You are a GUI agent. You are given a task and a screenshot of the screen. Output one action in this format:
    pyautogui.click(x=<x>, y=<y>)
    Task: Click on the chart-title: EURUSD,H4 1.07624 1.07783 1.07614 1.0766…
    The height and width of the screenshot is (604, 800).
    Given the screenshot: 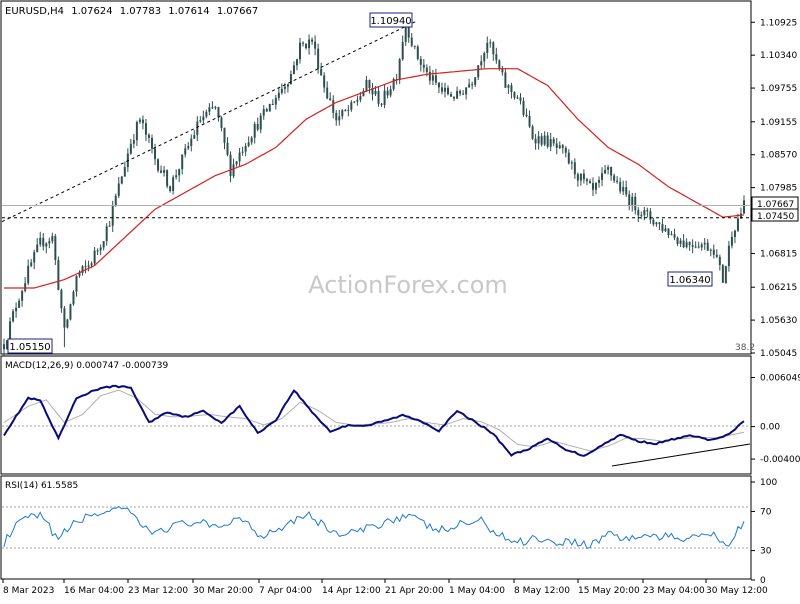 What is the action you would take?
    pyautogui.click(x=131, y=11)
    